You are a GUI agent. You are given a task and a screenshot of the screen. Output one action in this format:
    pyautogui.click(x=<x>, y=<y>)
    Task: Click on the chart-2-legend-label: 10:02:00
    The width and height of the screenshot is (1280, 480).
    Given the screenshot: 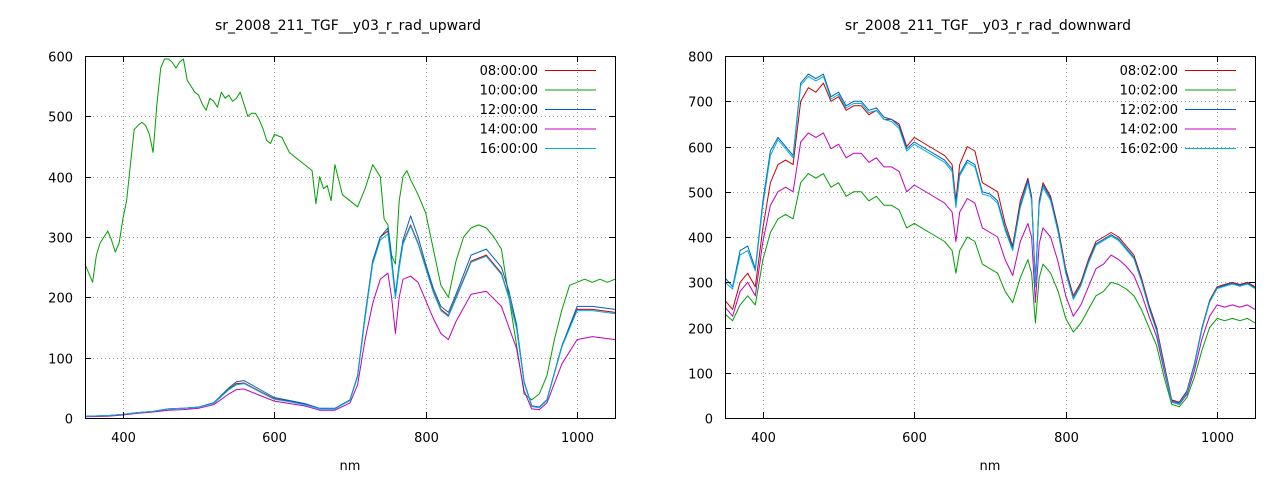 What is the action you would take?
    pyautogui.click(x=1149, y=91)
    